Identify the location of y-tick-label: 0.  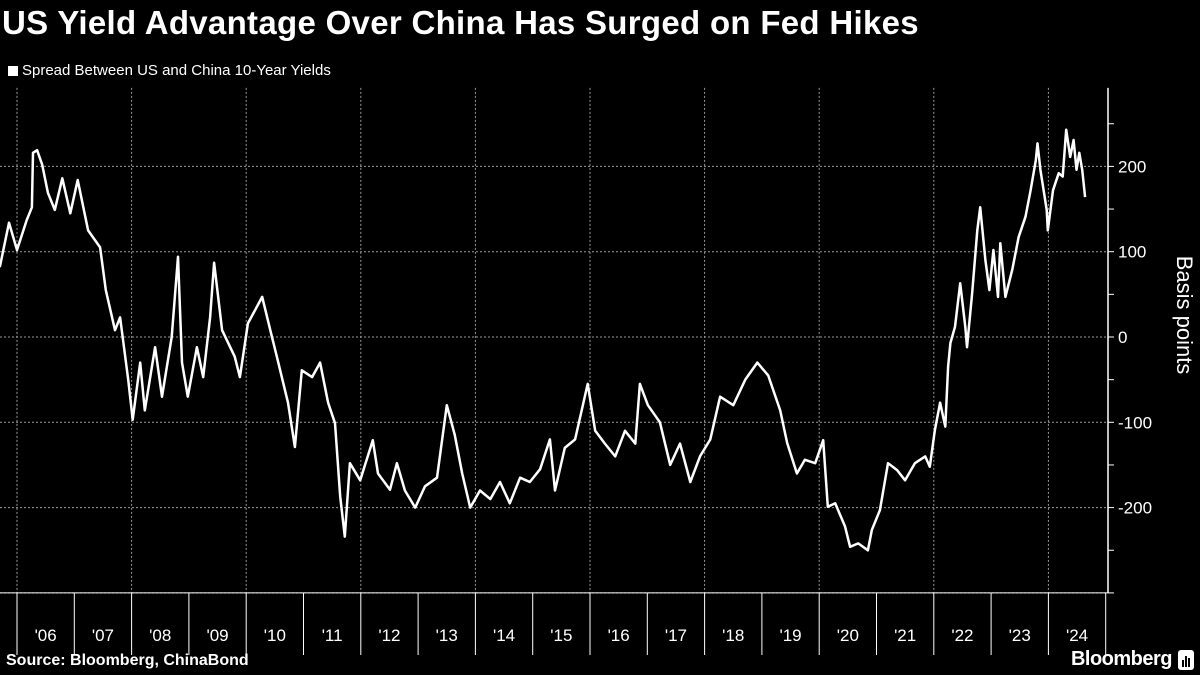
(1122, 337).